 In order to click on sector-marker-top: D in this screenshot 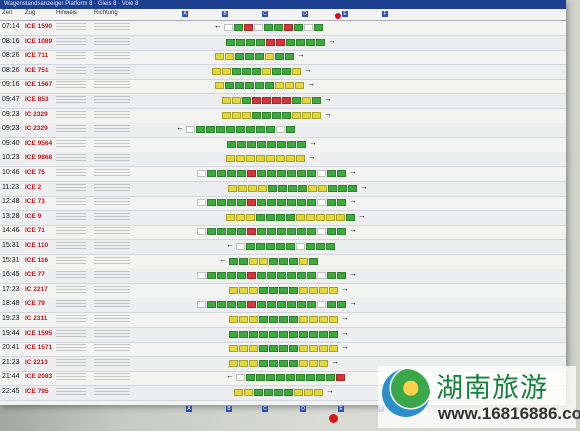, I will do `click(305, 14)`.